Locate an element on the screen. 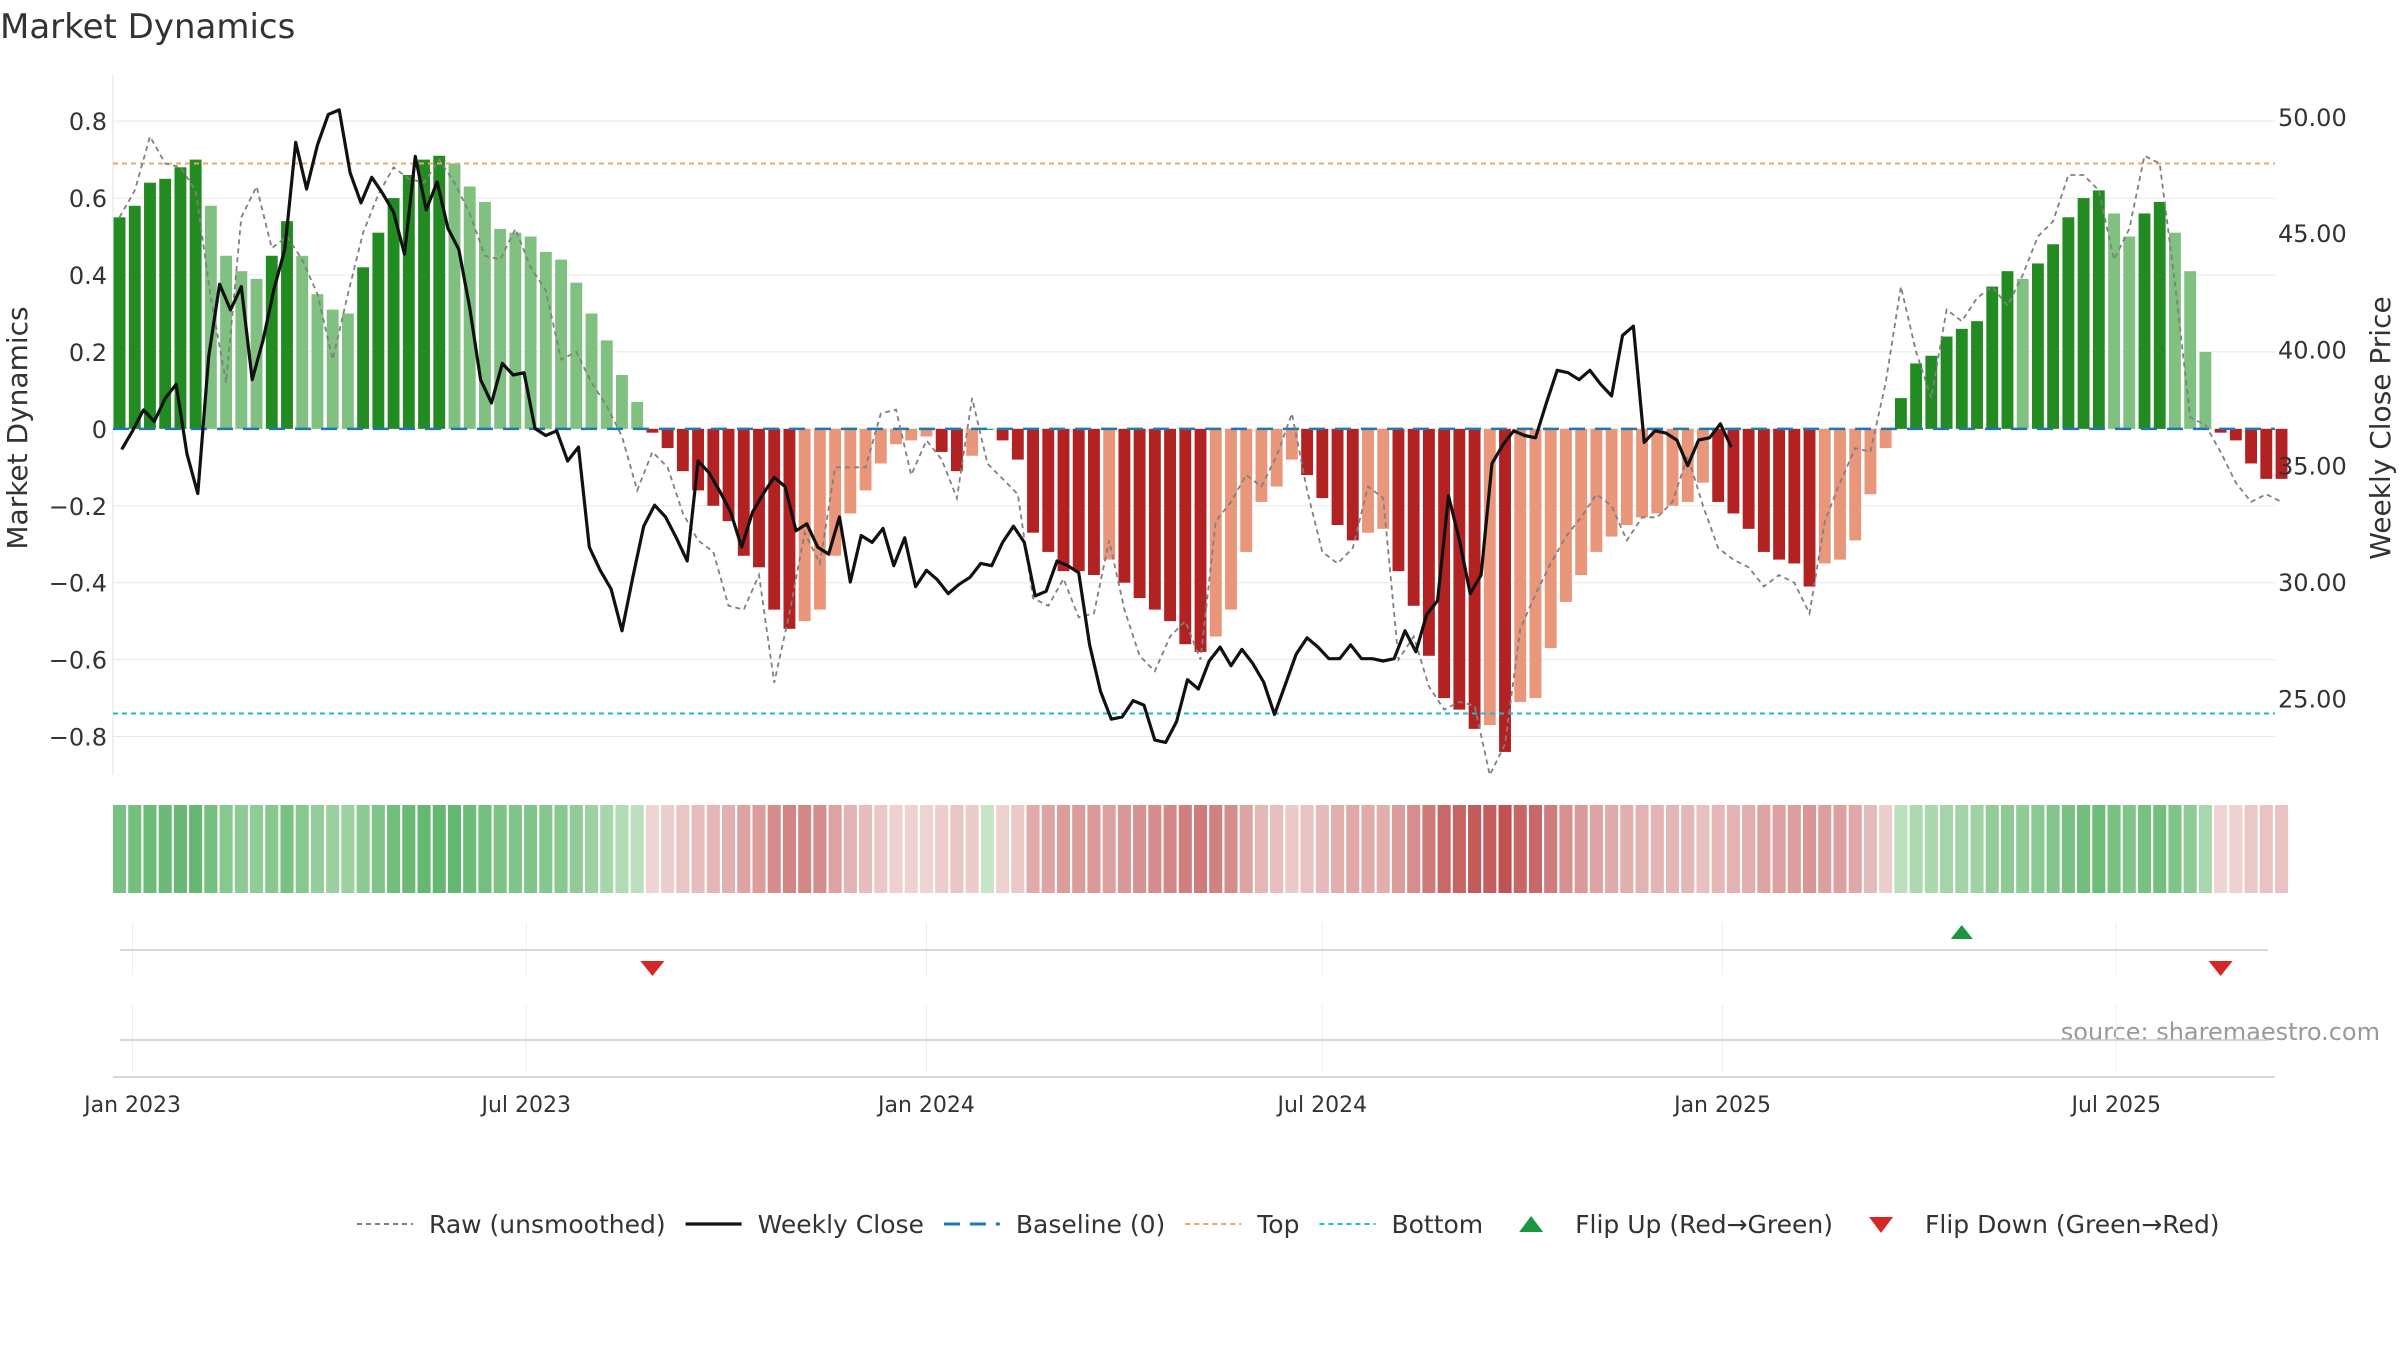 This screenshot has width=2400, height=1350. right-tick-label: 50.00 is located at coordinates (2312, 118).